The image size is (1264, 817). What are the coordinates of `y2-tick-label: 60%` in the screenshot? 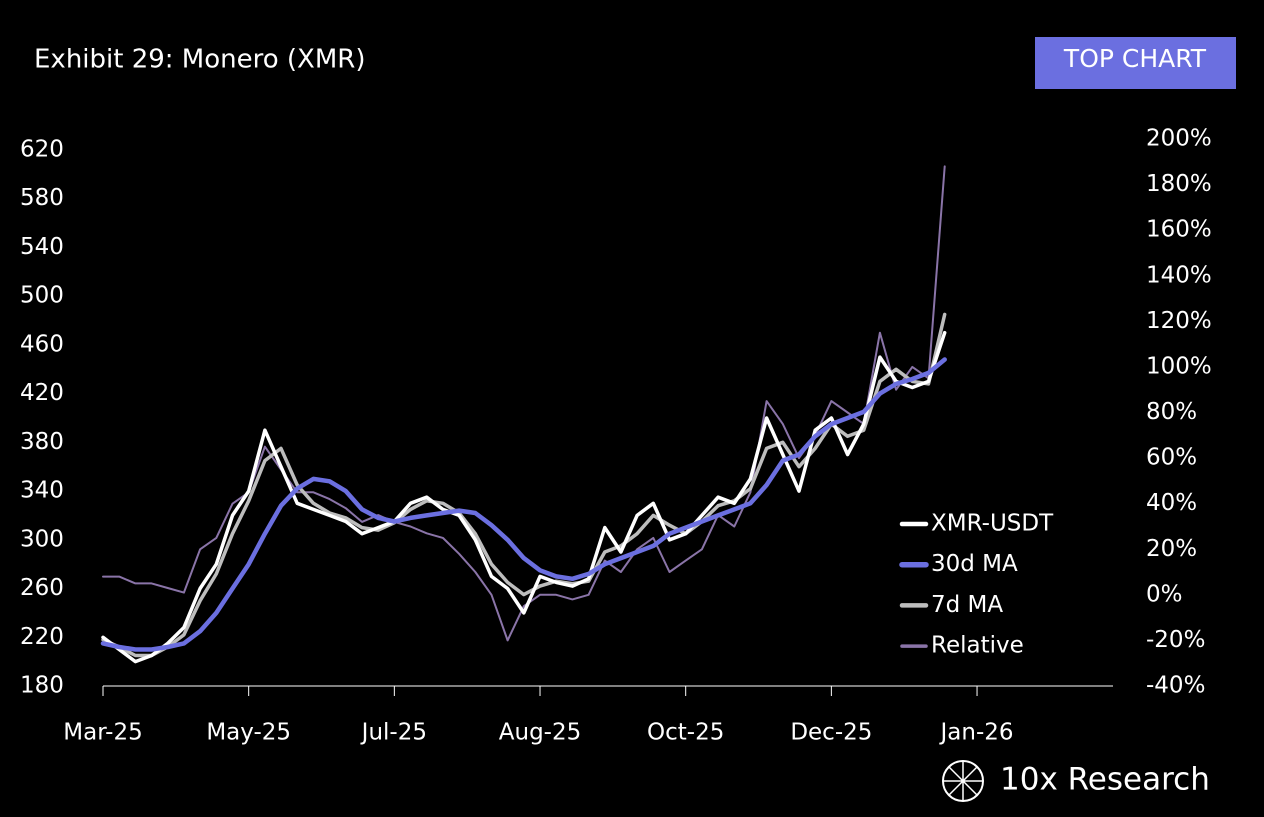 It's located at (1171, 458).